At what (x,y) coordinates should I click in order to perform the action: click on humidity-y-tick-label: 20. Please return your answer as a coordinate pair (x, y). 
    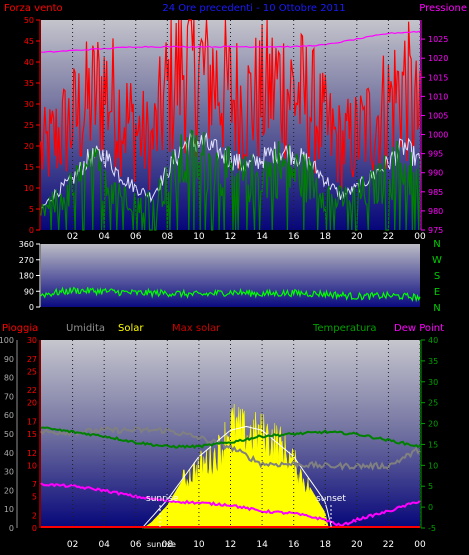
    Looking at the image, I should click on (9, 490).